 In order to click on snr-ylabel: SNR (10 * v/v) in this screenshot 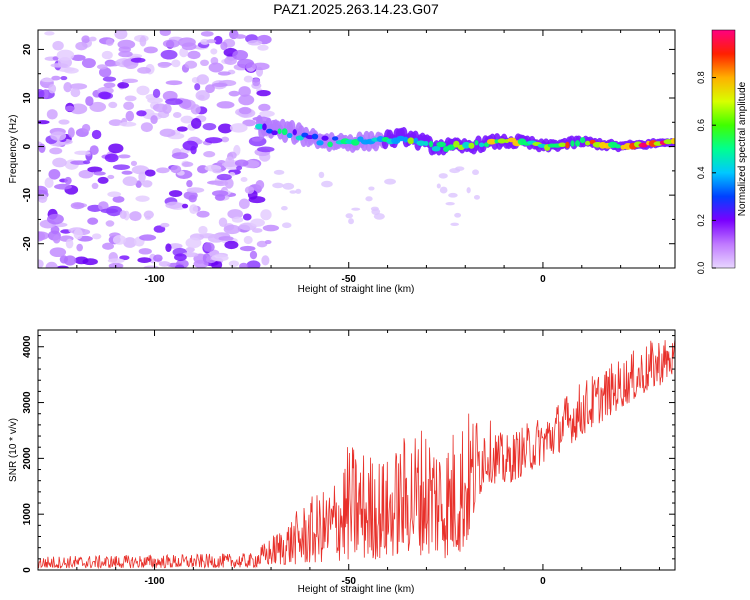, I will do `click(13, 450)`.